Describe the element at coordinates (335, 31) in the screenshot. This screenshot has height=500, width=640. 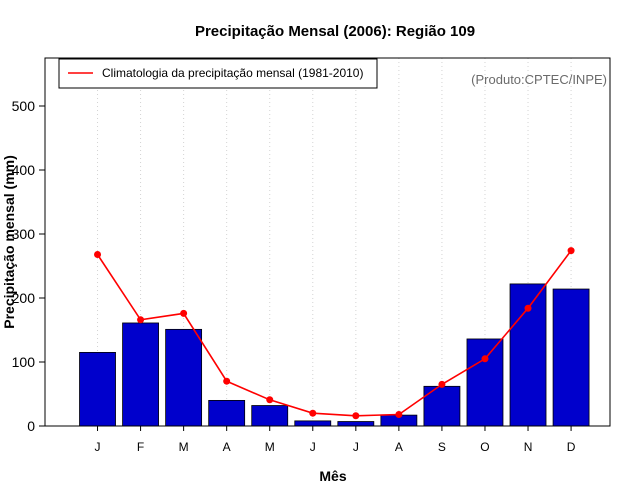
I see `chart-title: Precipitação Mensal (2006): Região 109` at that location.